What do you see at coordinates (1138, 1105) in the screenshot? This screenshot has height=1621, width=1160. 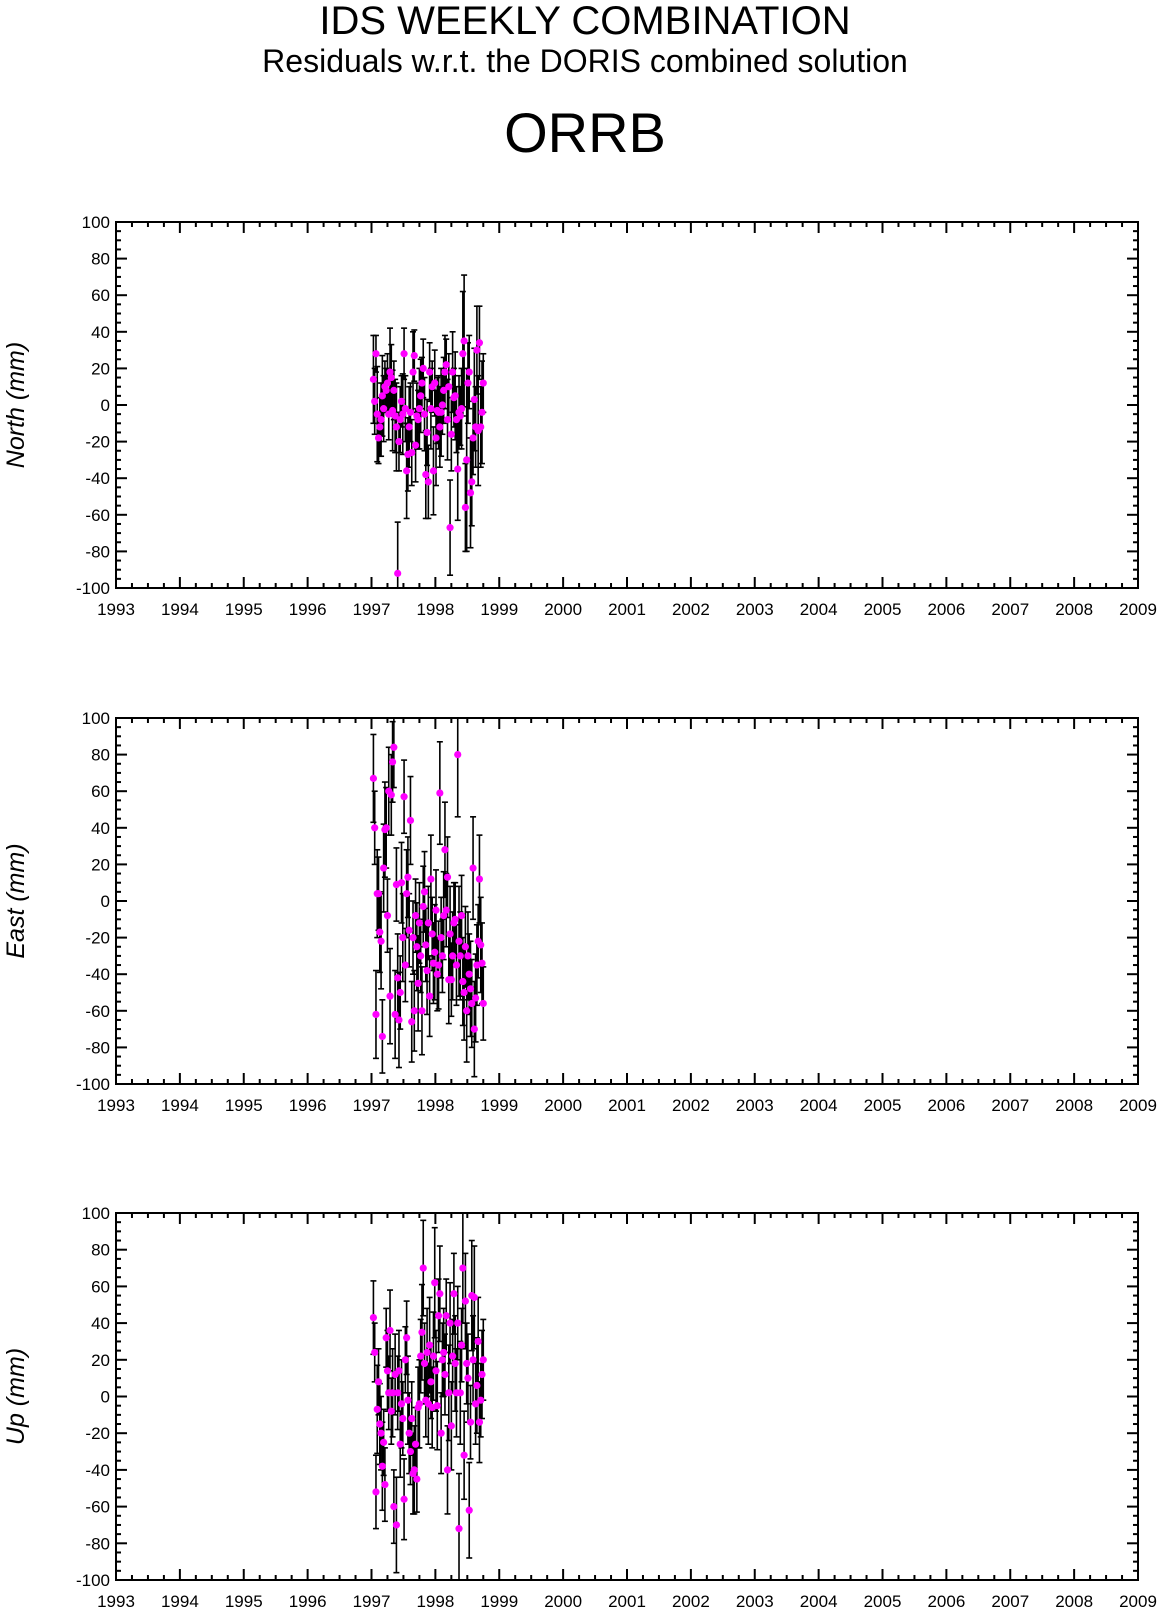 I see `east-x-tick-label: 2009` at bounding box center [1138, 1105].